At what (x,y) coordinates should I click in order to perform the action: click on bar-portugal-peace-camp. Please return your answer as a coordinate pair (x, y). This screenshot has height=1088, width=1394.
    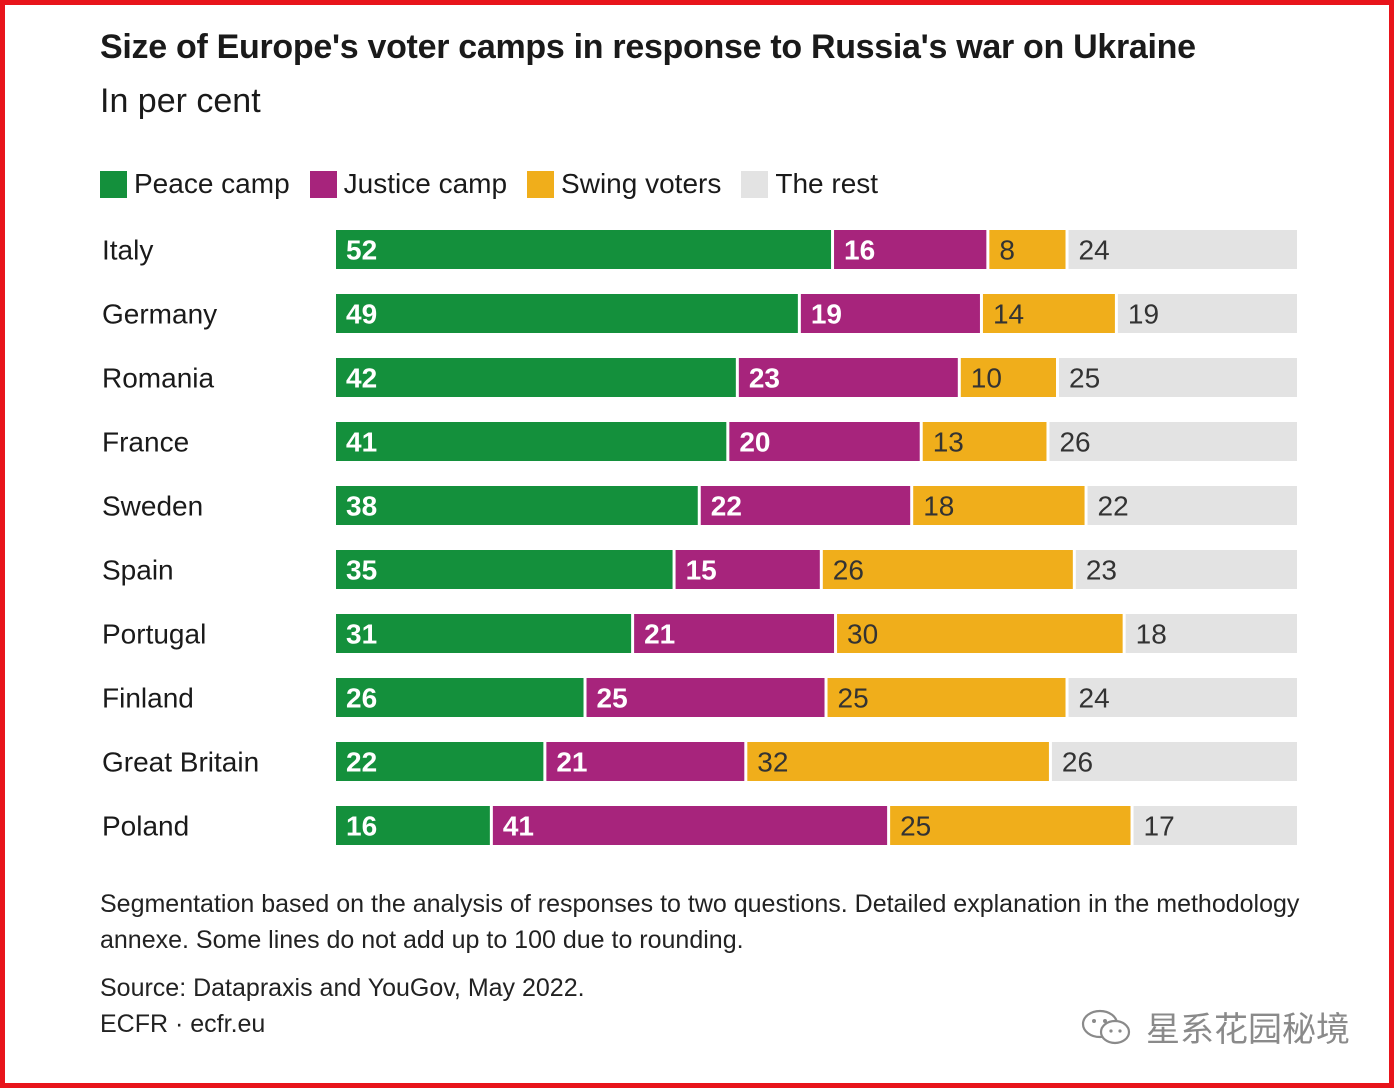
    Looking at the image, I should click on (484, 633).